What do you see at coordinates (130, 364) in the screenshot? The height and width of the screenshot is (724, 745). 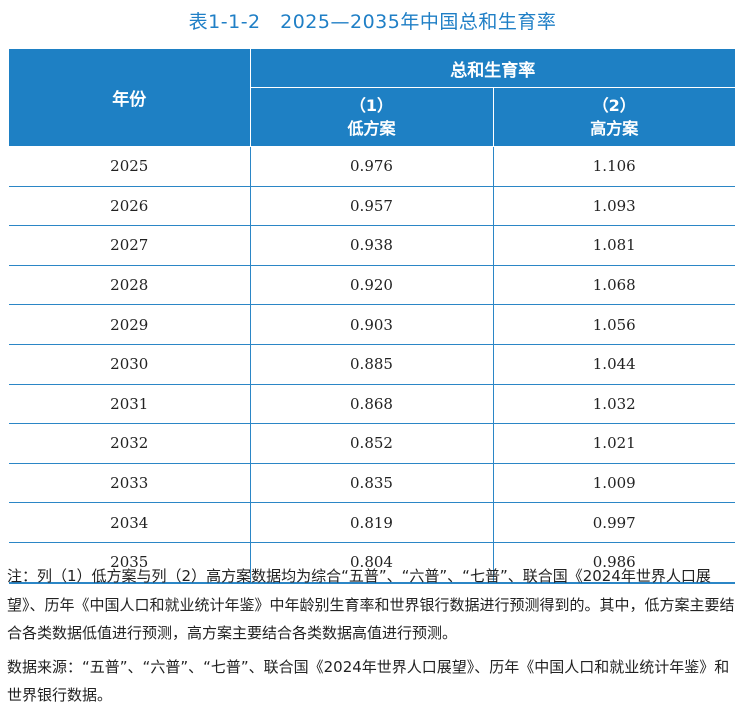 I see `year-cell: 2030` at bounding box center [130, 364].